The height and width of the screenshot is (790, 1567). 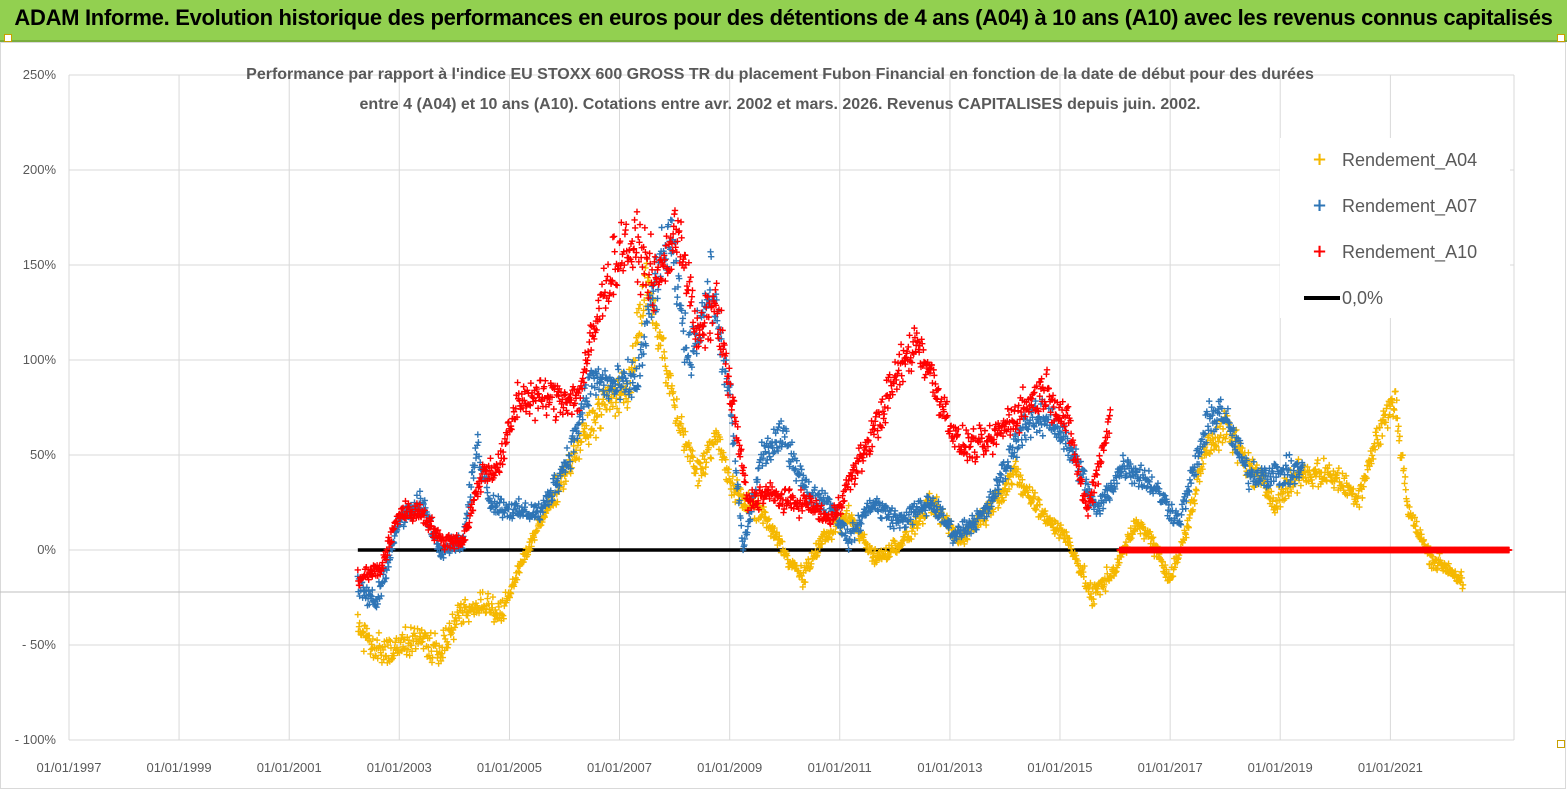 What do you see at coordinates (46, 549) in the screenshot?
I see `y-tick-label: 0%` at bounding box center [46, 549].